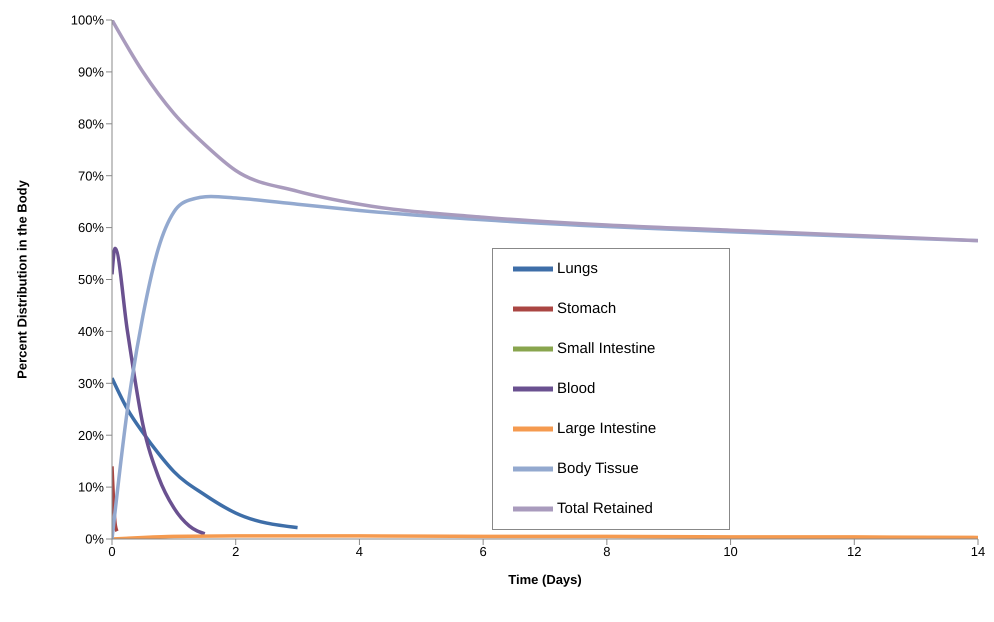  What do you see at coordinates (91, 435) in the screenshot?
I see `y-tick-label: 20%` at bounding box center [91, 435].